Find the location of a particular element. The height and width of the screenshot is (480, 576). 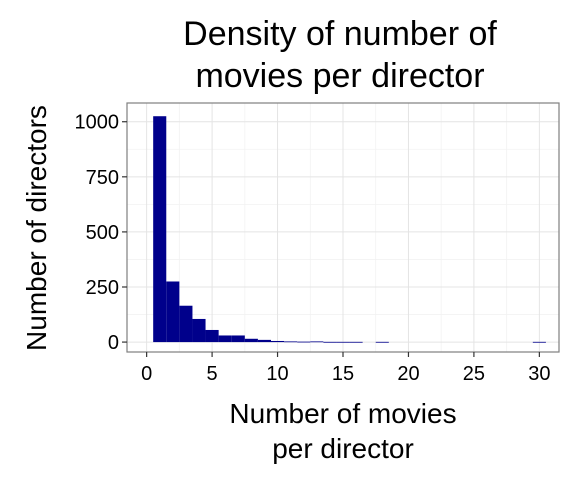

y-tick-label: 250 is located at coordinates (102, 288).